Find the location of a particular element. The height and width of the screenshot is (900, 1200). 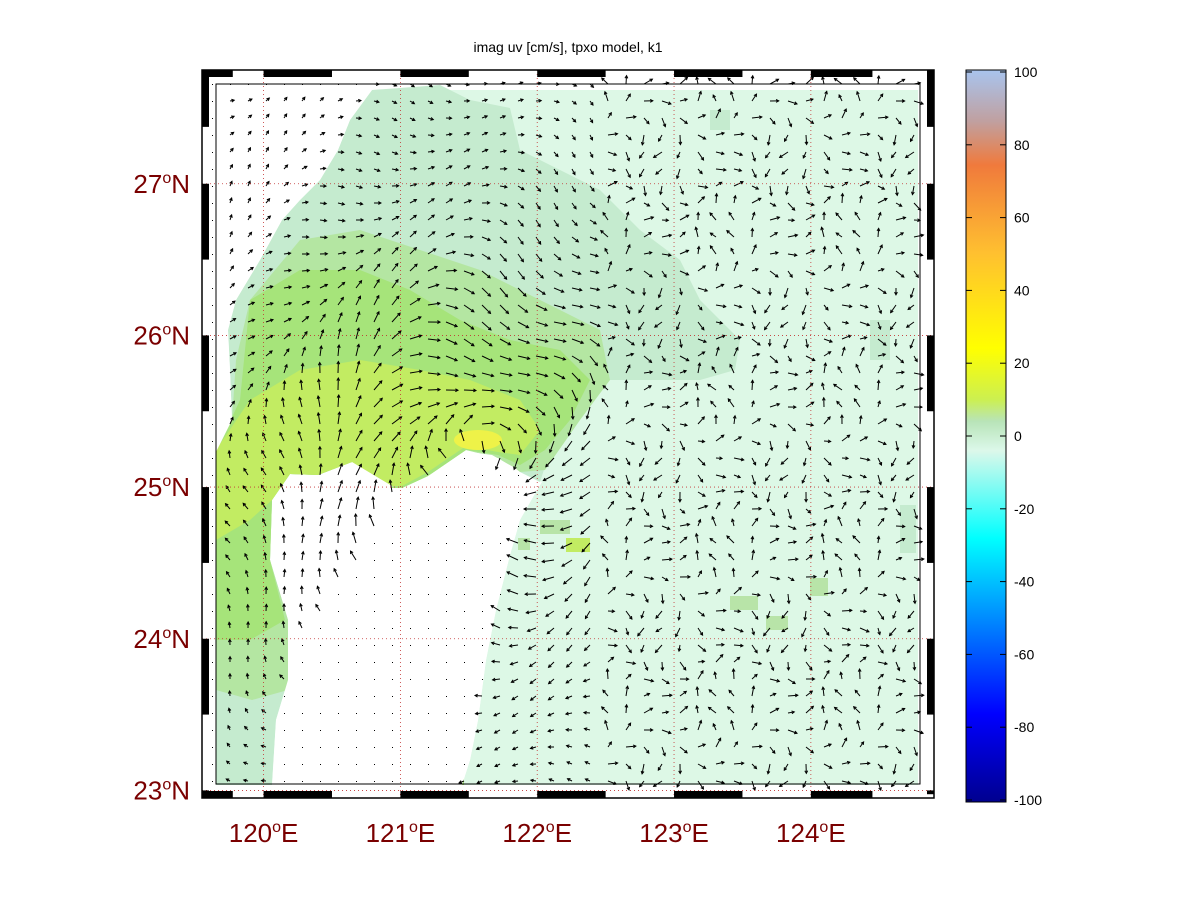

x-tick-label: 120oE is located at coordinates (264, 833).